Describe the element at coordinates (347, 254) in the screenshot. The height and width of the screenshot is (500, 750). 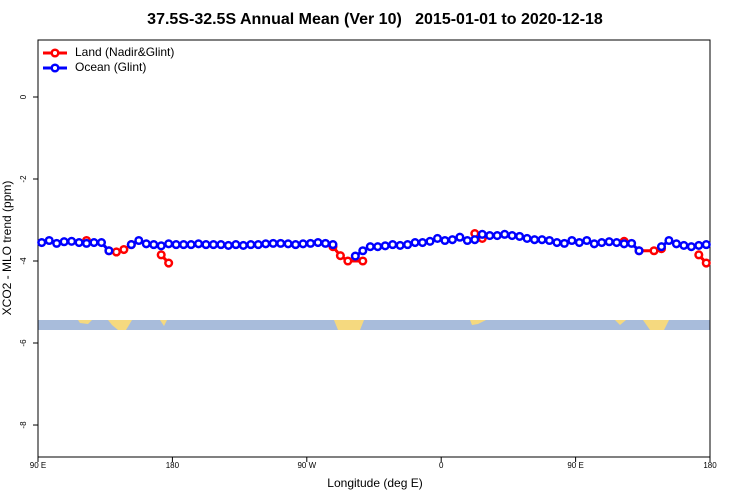
I see `series-line` at that location.